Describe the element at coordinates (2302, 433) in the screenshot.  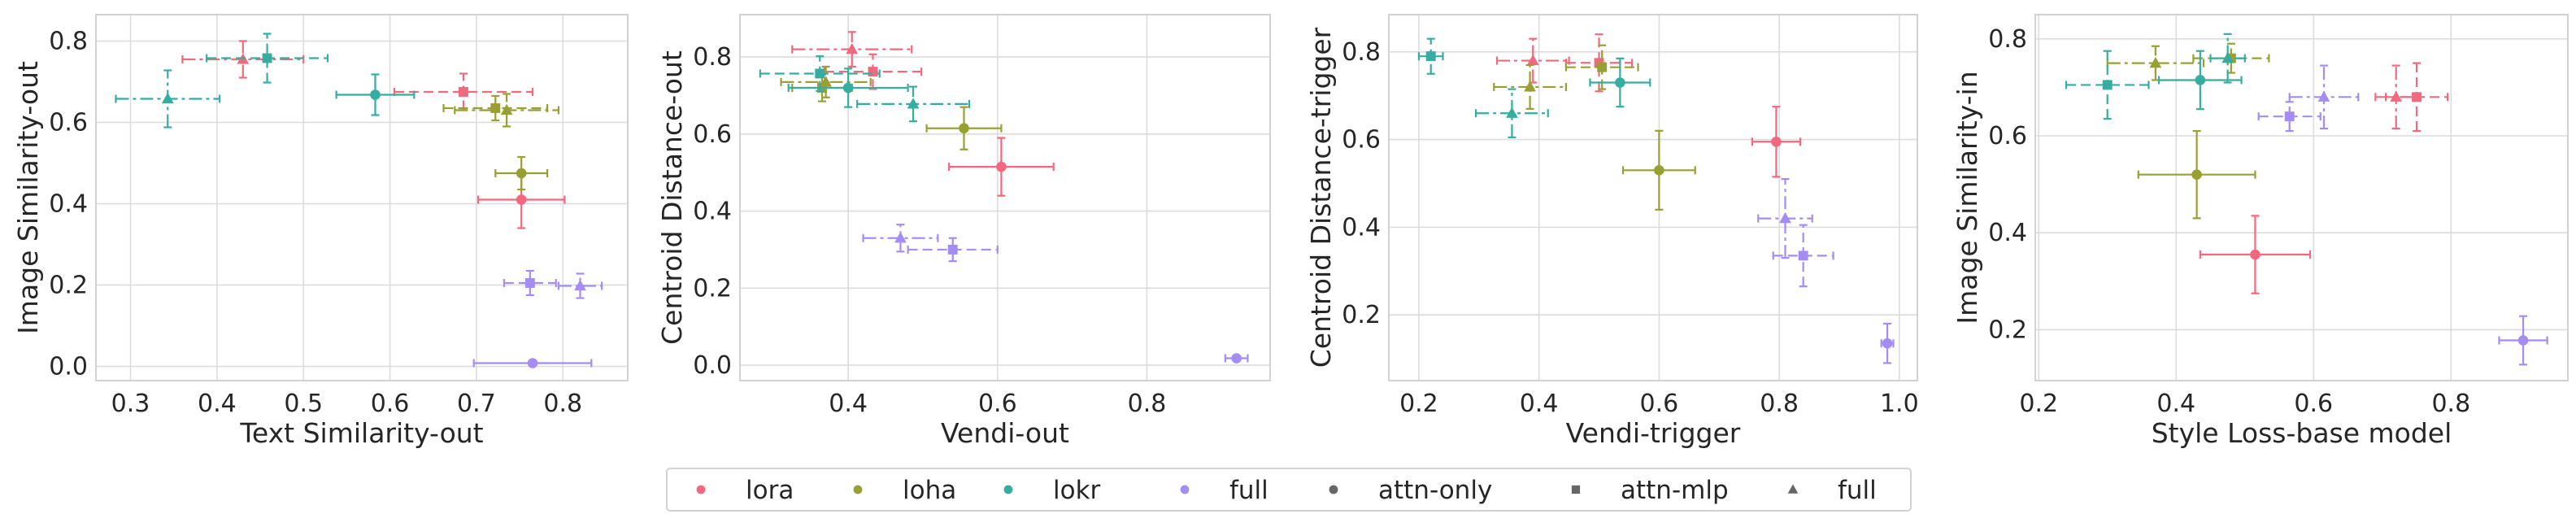
I see `x-axis-label: Style Loss-base model` at that location.